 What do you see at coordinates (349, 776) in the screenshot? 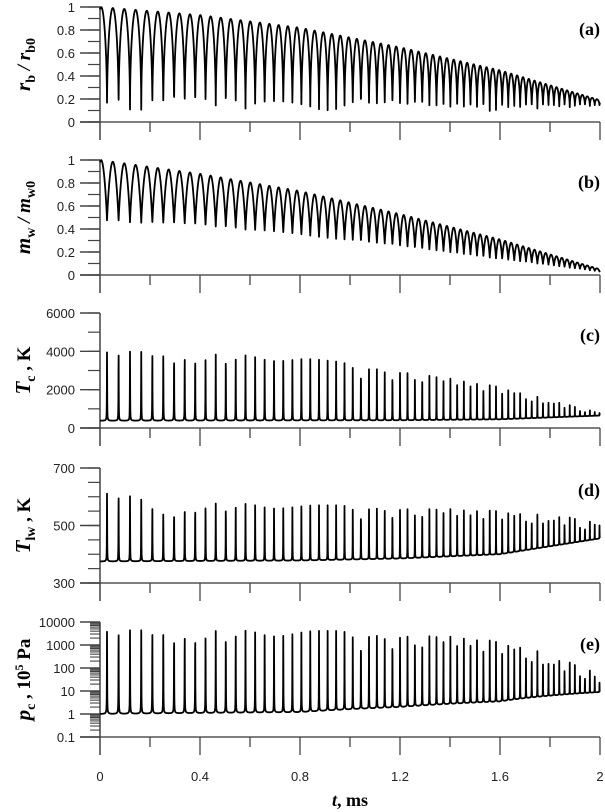
I see `x-tick-labels: 0 0.4 0.8 1.2 1.6 2` at bounding box center [349, 776].